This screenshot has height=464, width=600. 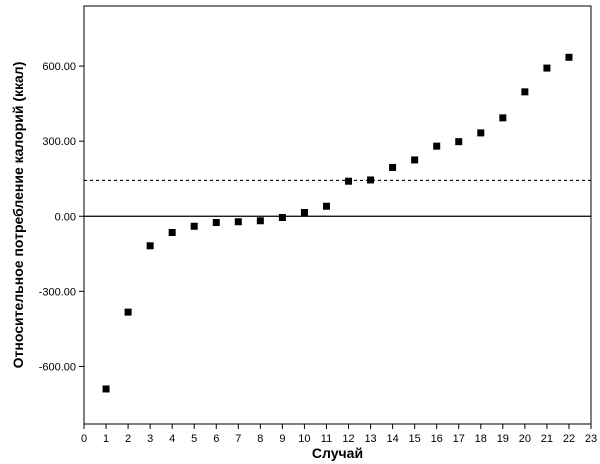 I want to click on x-tick-label: 11, so click(x=326, y=439).